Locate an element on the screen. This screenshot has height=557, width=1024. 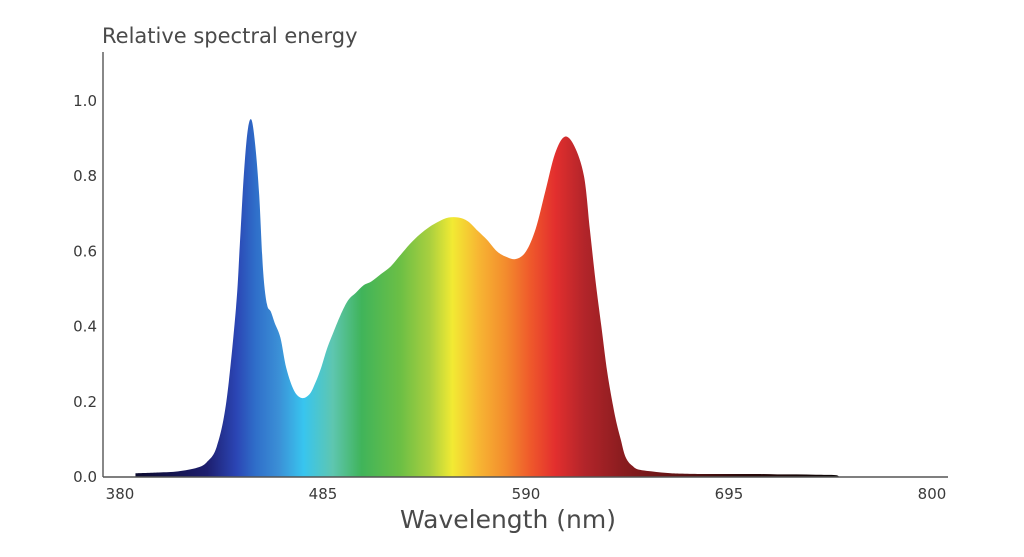
x-tick-label: 380 is located at coordinates (120, 494).